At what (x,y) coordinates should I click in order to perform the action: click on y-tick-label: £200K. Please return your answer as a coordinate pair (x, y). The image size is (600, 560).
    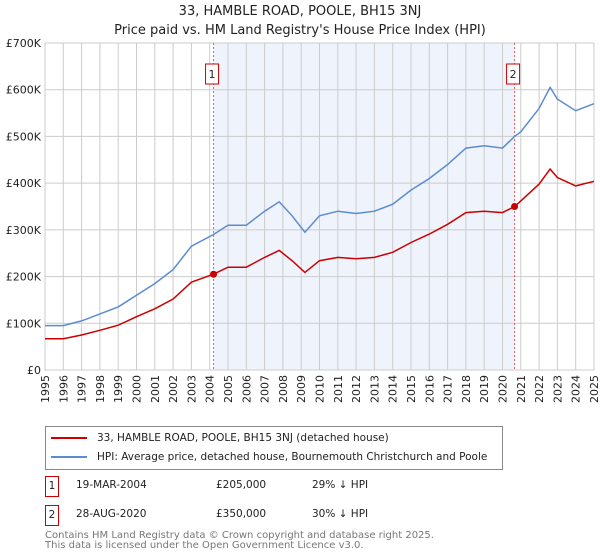
    Looking at the image, I should click on (24, 277).